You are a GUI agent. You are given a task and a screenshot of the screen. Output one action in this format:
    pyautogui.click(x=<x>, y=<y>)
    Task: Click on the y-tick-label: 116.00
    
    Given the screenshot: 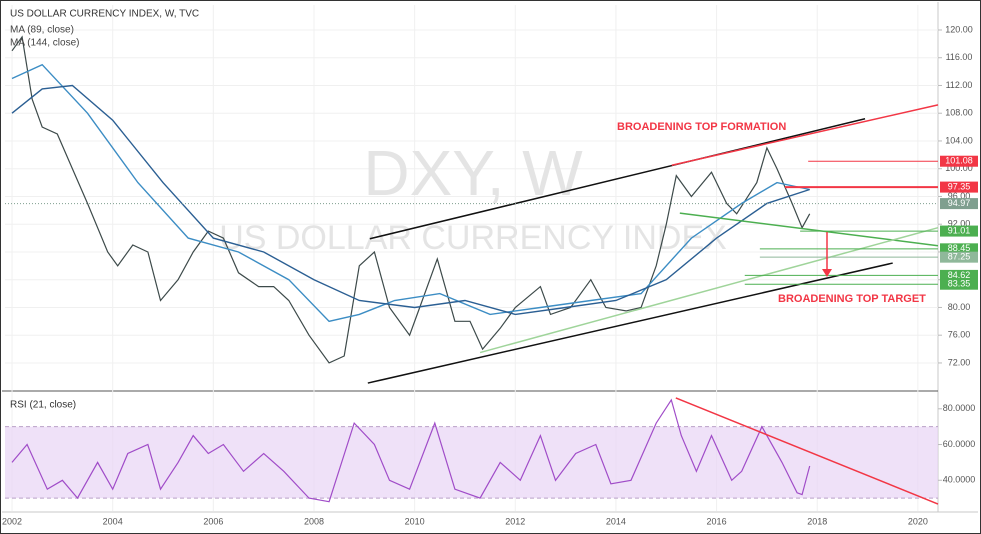 What is the action you would take?
    pyautogui.click(x=959, y=57)
    